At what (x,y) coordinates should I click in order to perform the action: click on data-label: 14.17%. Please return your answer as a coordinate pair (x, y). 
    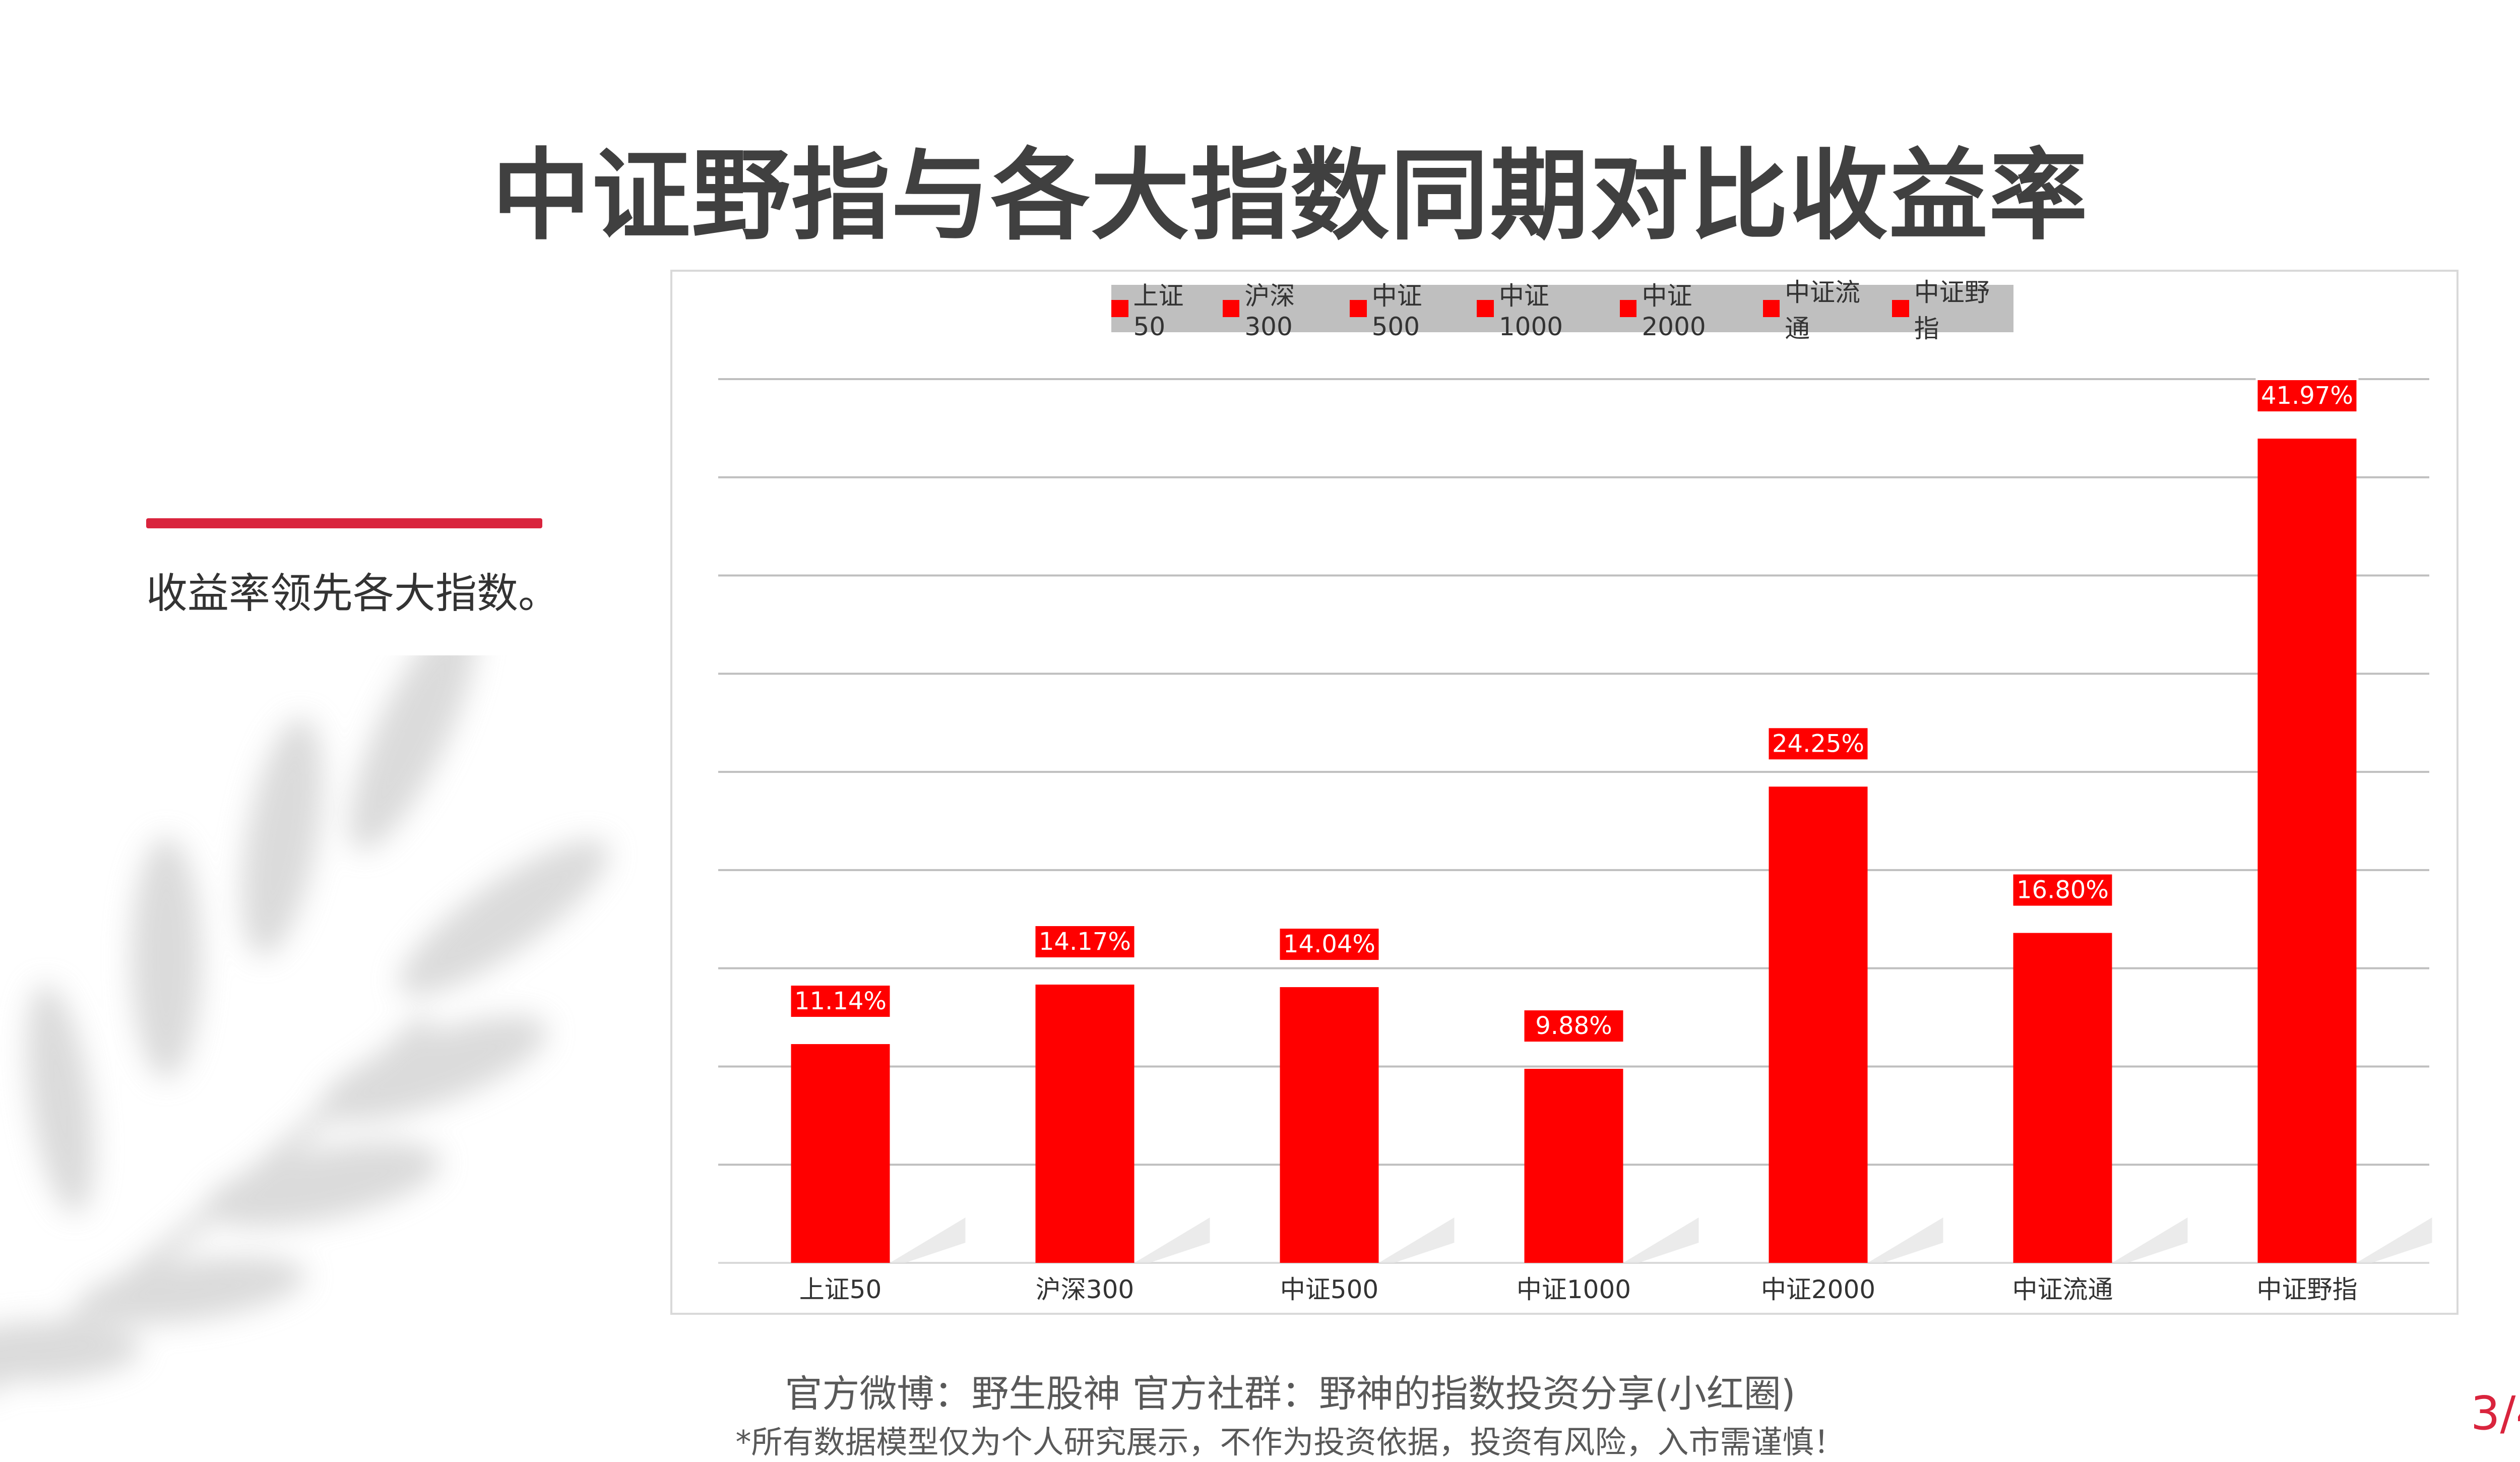
    Looking at the image, I should click on (1085, 942).